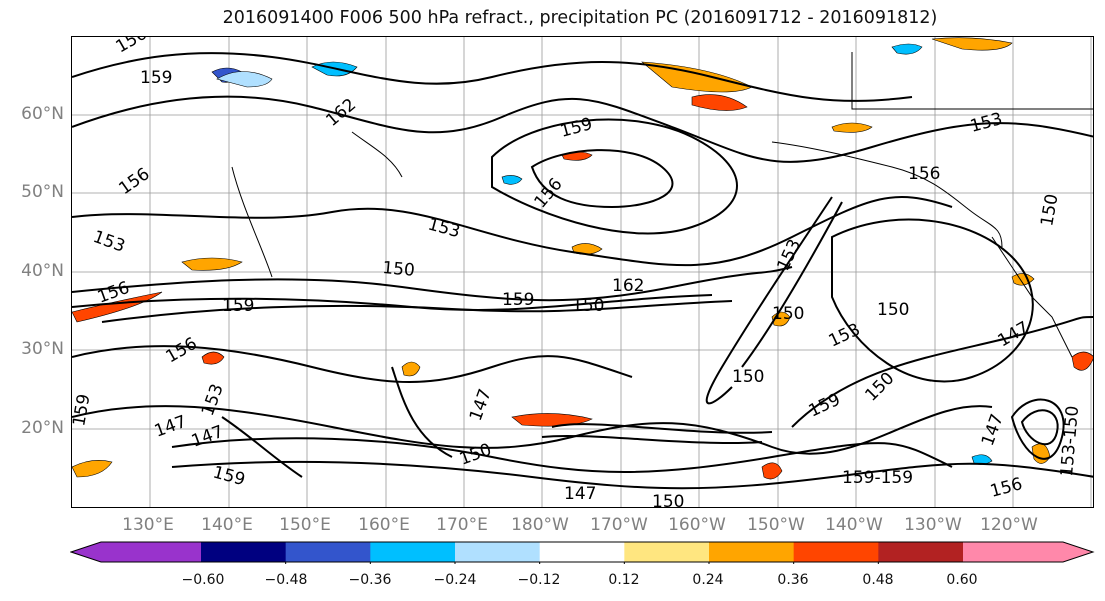 This screenshot has height=601, width=1105. I want to click on colorbar-tick-label: −0.60, so click(203, 580).